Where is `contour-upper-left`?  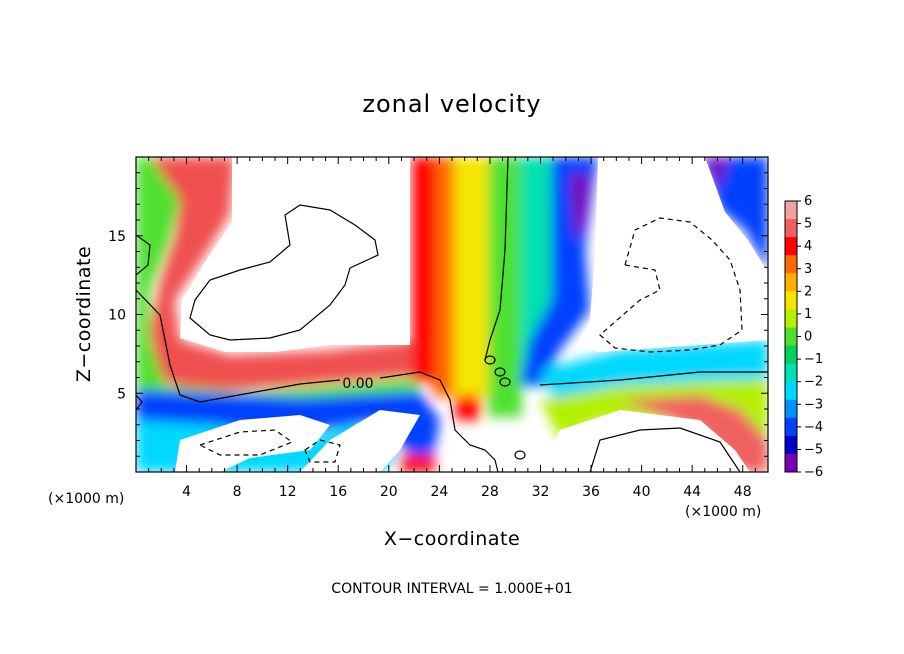
contour-upper-left is located at coordinates (284, 272).